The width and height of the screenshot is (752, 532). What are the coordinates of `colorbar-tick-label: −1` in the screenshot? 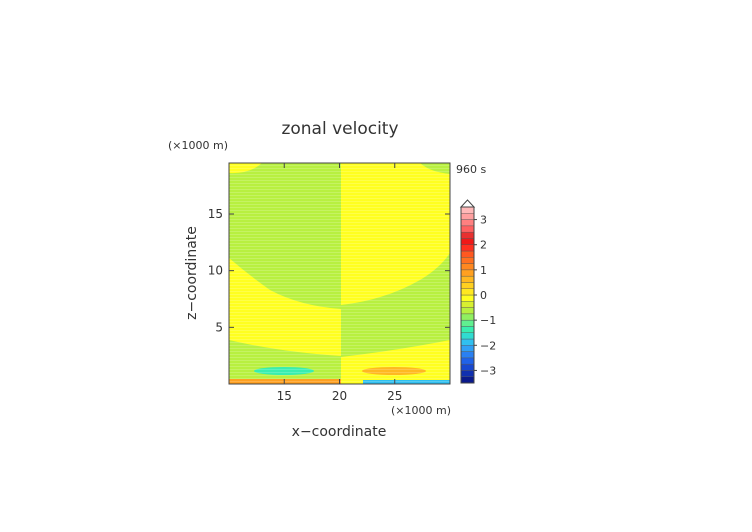 It's located at (488, 320).